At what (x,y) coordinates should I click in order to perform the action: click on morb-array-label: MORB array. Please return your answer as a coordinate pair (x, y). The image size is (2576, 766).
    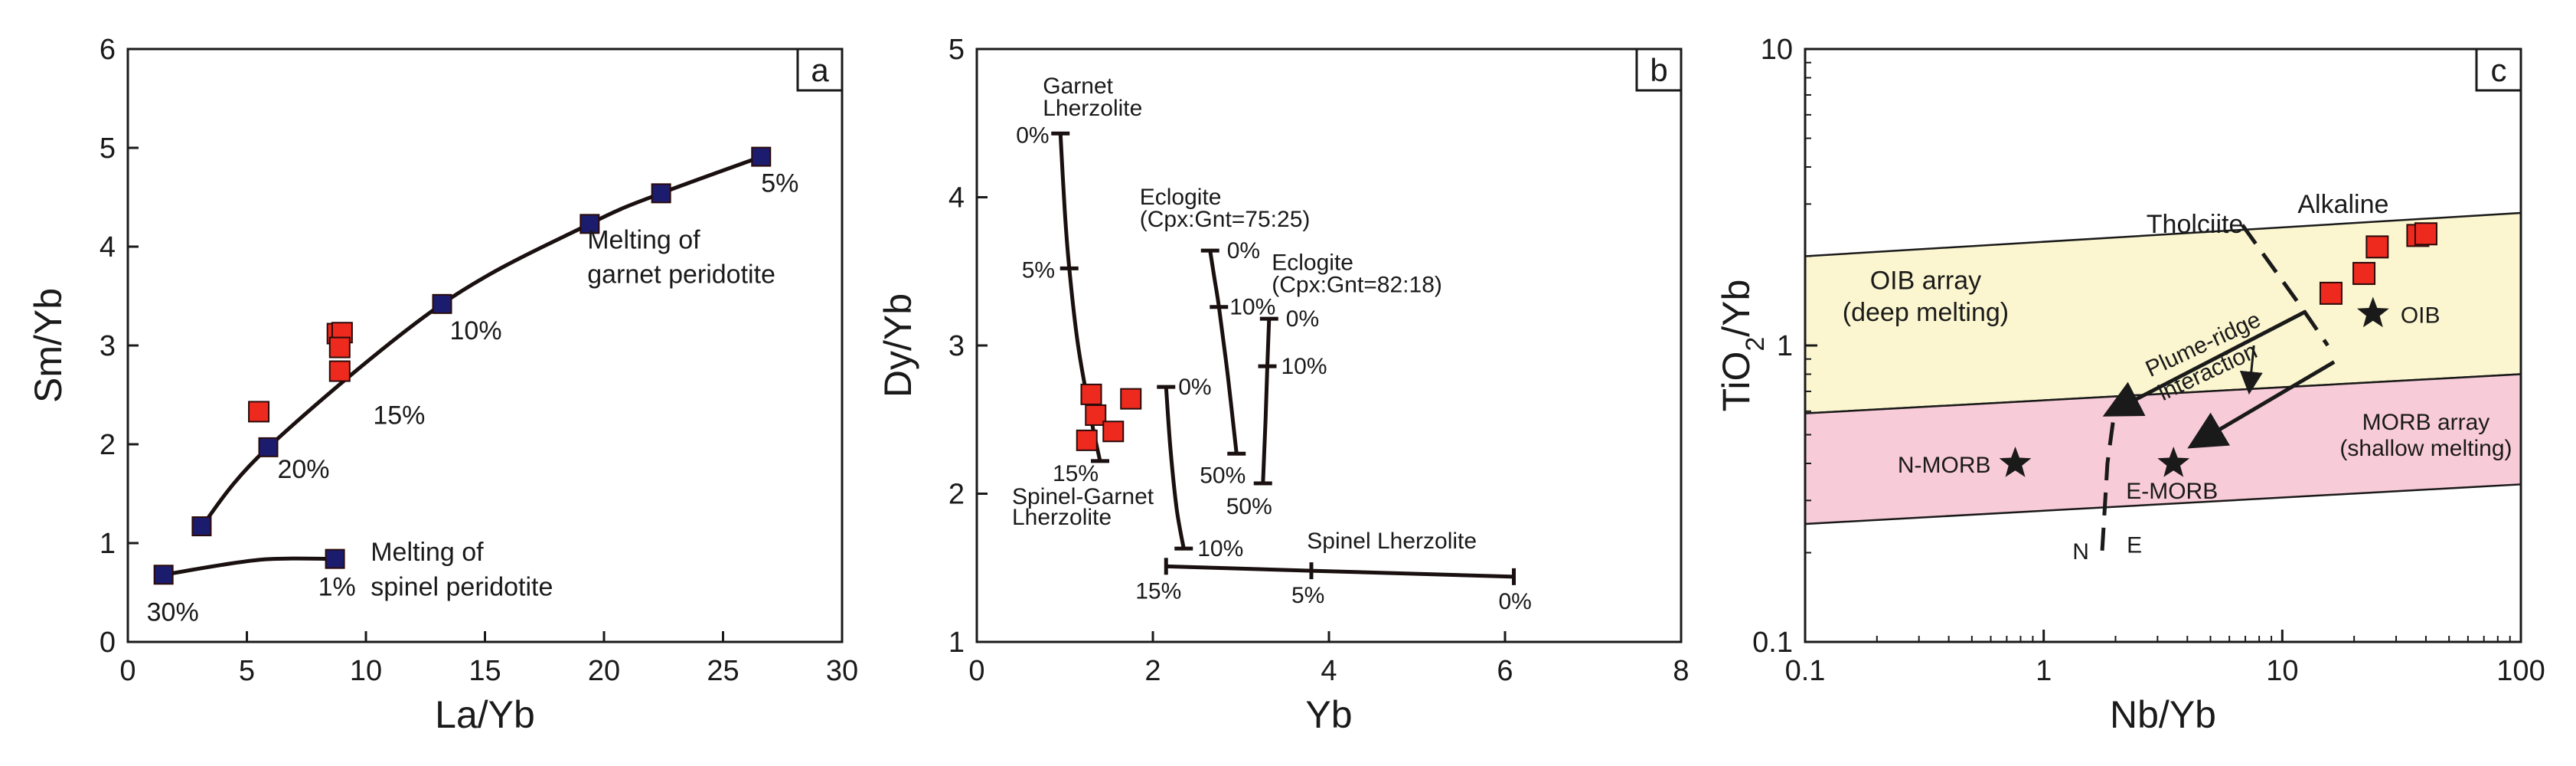
    Looking at the image, I should click on (2426, 423).